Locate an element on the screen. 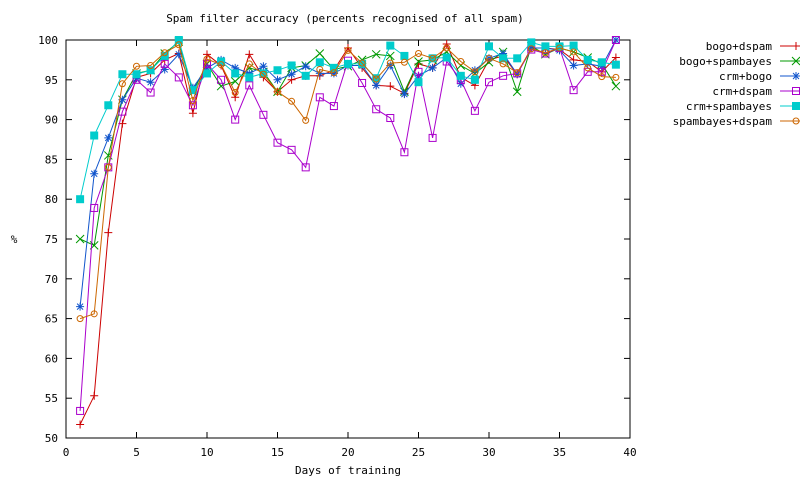  y-tick-label: 90 is located at coordinates (51, 120).